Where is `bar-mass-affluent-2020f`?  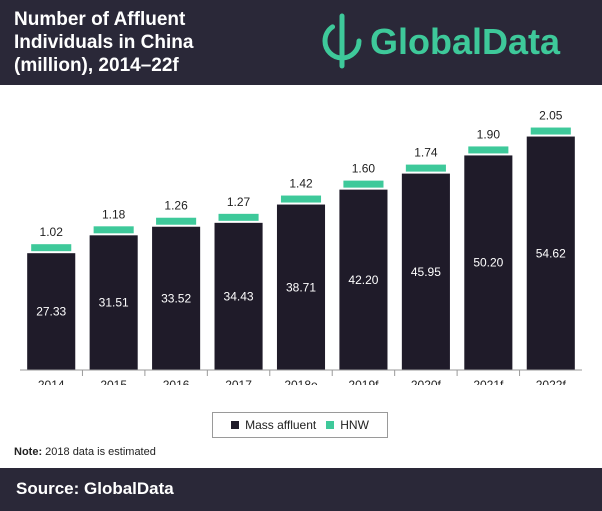 bar-mass-affluent-2020f is located at coordinates (425, 271).